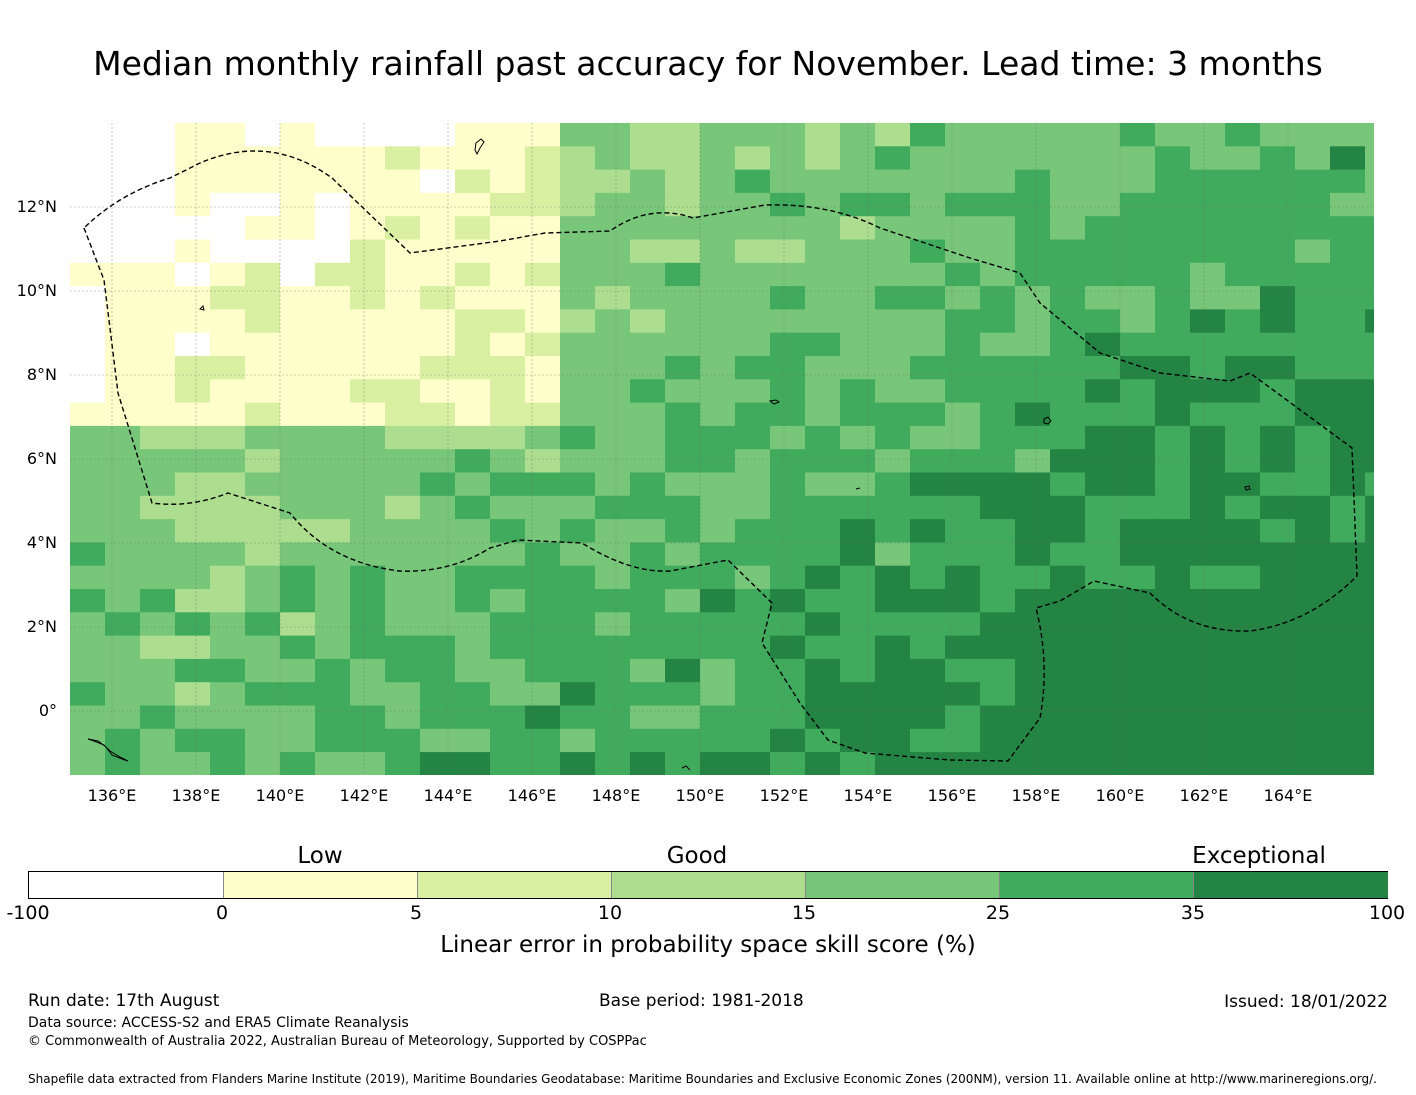 This screenshot has width=1416, height=1095. Describe the element at coordinates (952, 795) in the screenshot. I see `lon-tick: 156°E` at that location.